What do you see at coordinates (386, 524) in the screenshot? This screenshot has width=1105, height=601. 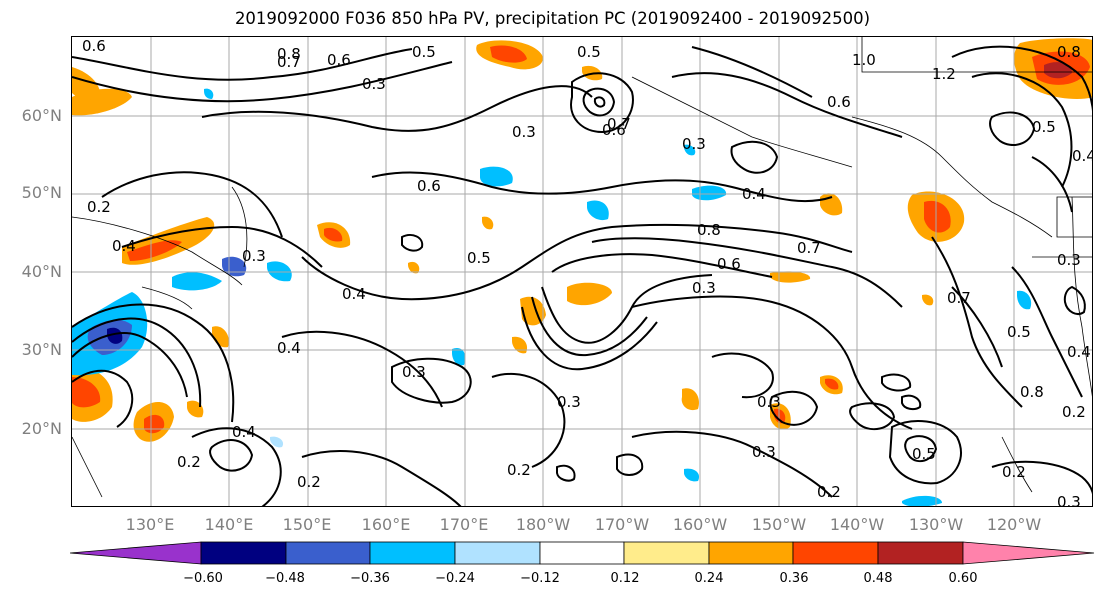 I see `lon-label-160e: 160°E` at bounding box center [386, 524].